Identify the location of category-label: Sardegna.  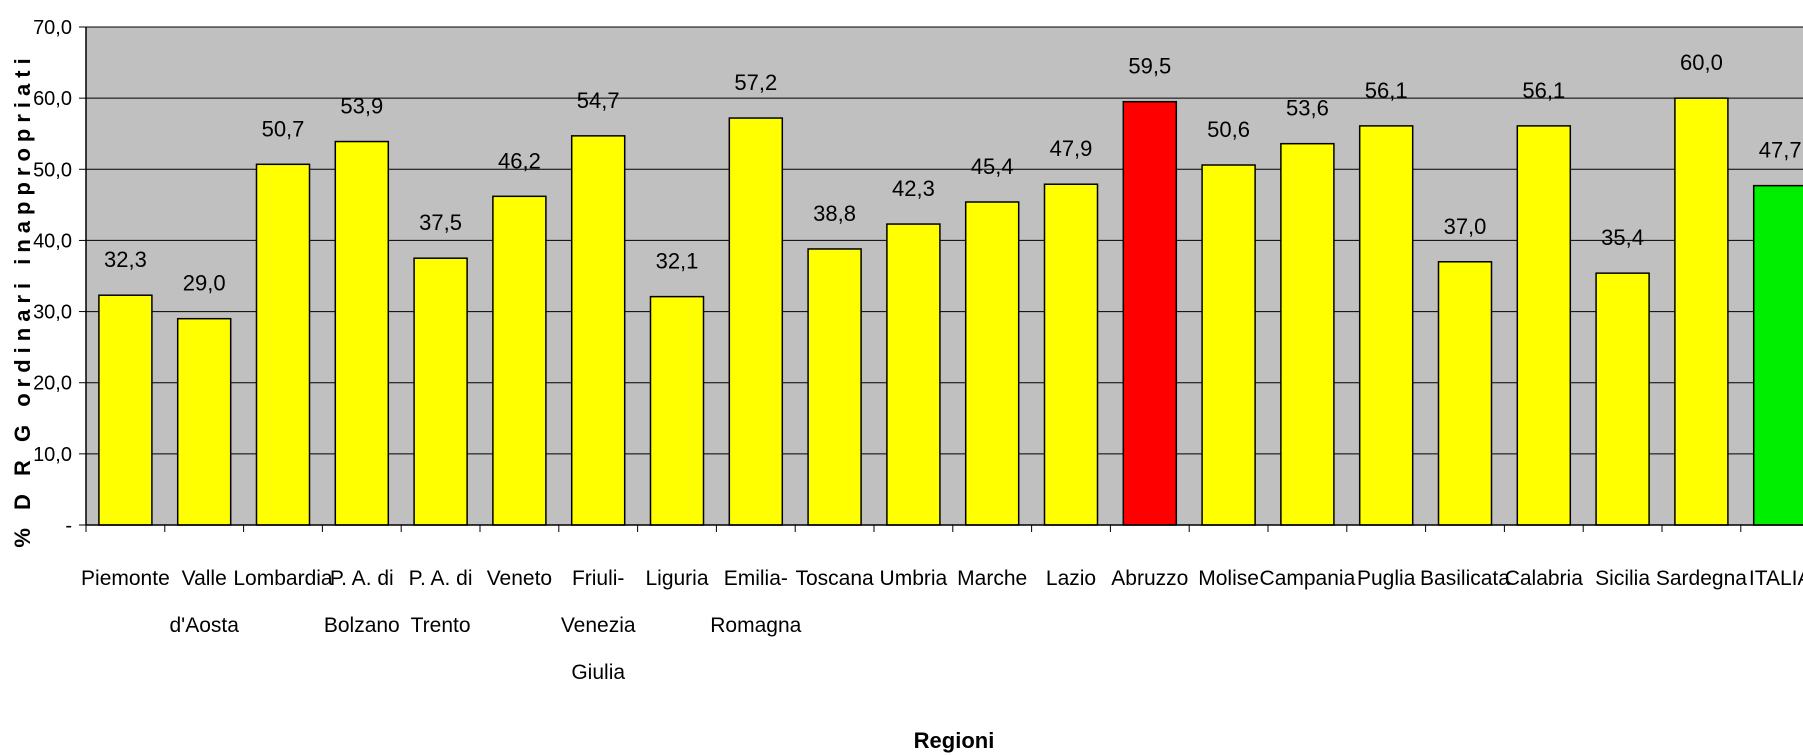
(1701, 578).